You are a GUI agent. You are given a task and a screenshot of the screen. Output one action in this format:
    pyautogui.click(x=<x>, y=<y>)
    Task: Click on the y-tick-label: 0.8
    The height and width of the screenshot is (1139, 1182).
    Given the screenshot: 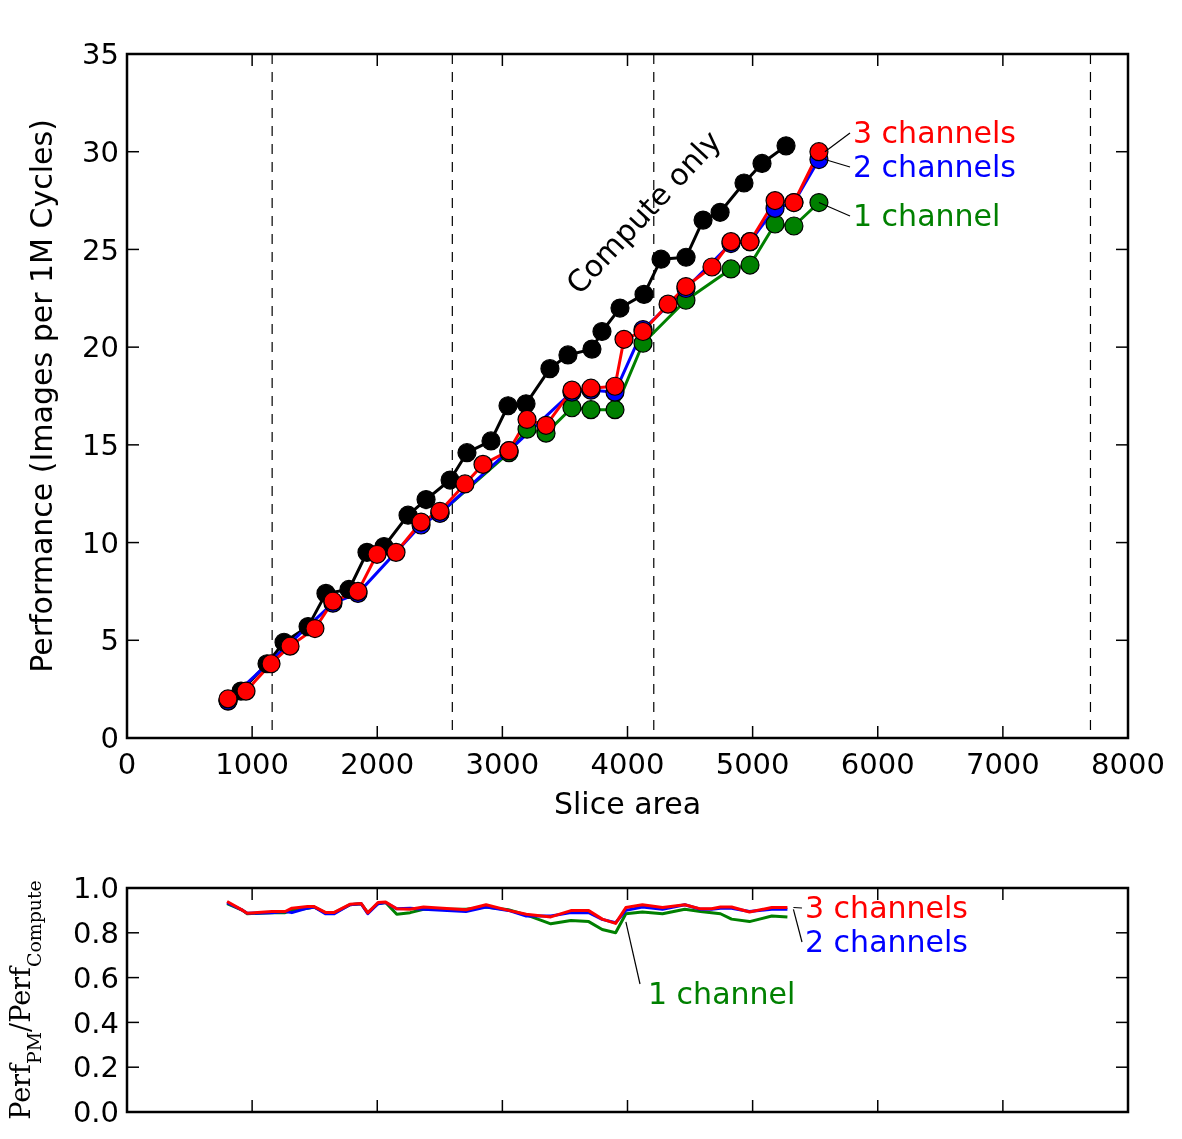 What is the action you would take?
    pyautogui.click(x=95, y=932)
    